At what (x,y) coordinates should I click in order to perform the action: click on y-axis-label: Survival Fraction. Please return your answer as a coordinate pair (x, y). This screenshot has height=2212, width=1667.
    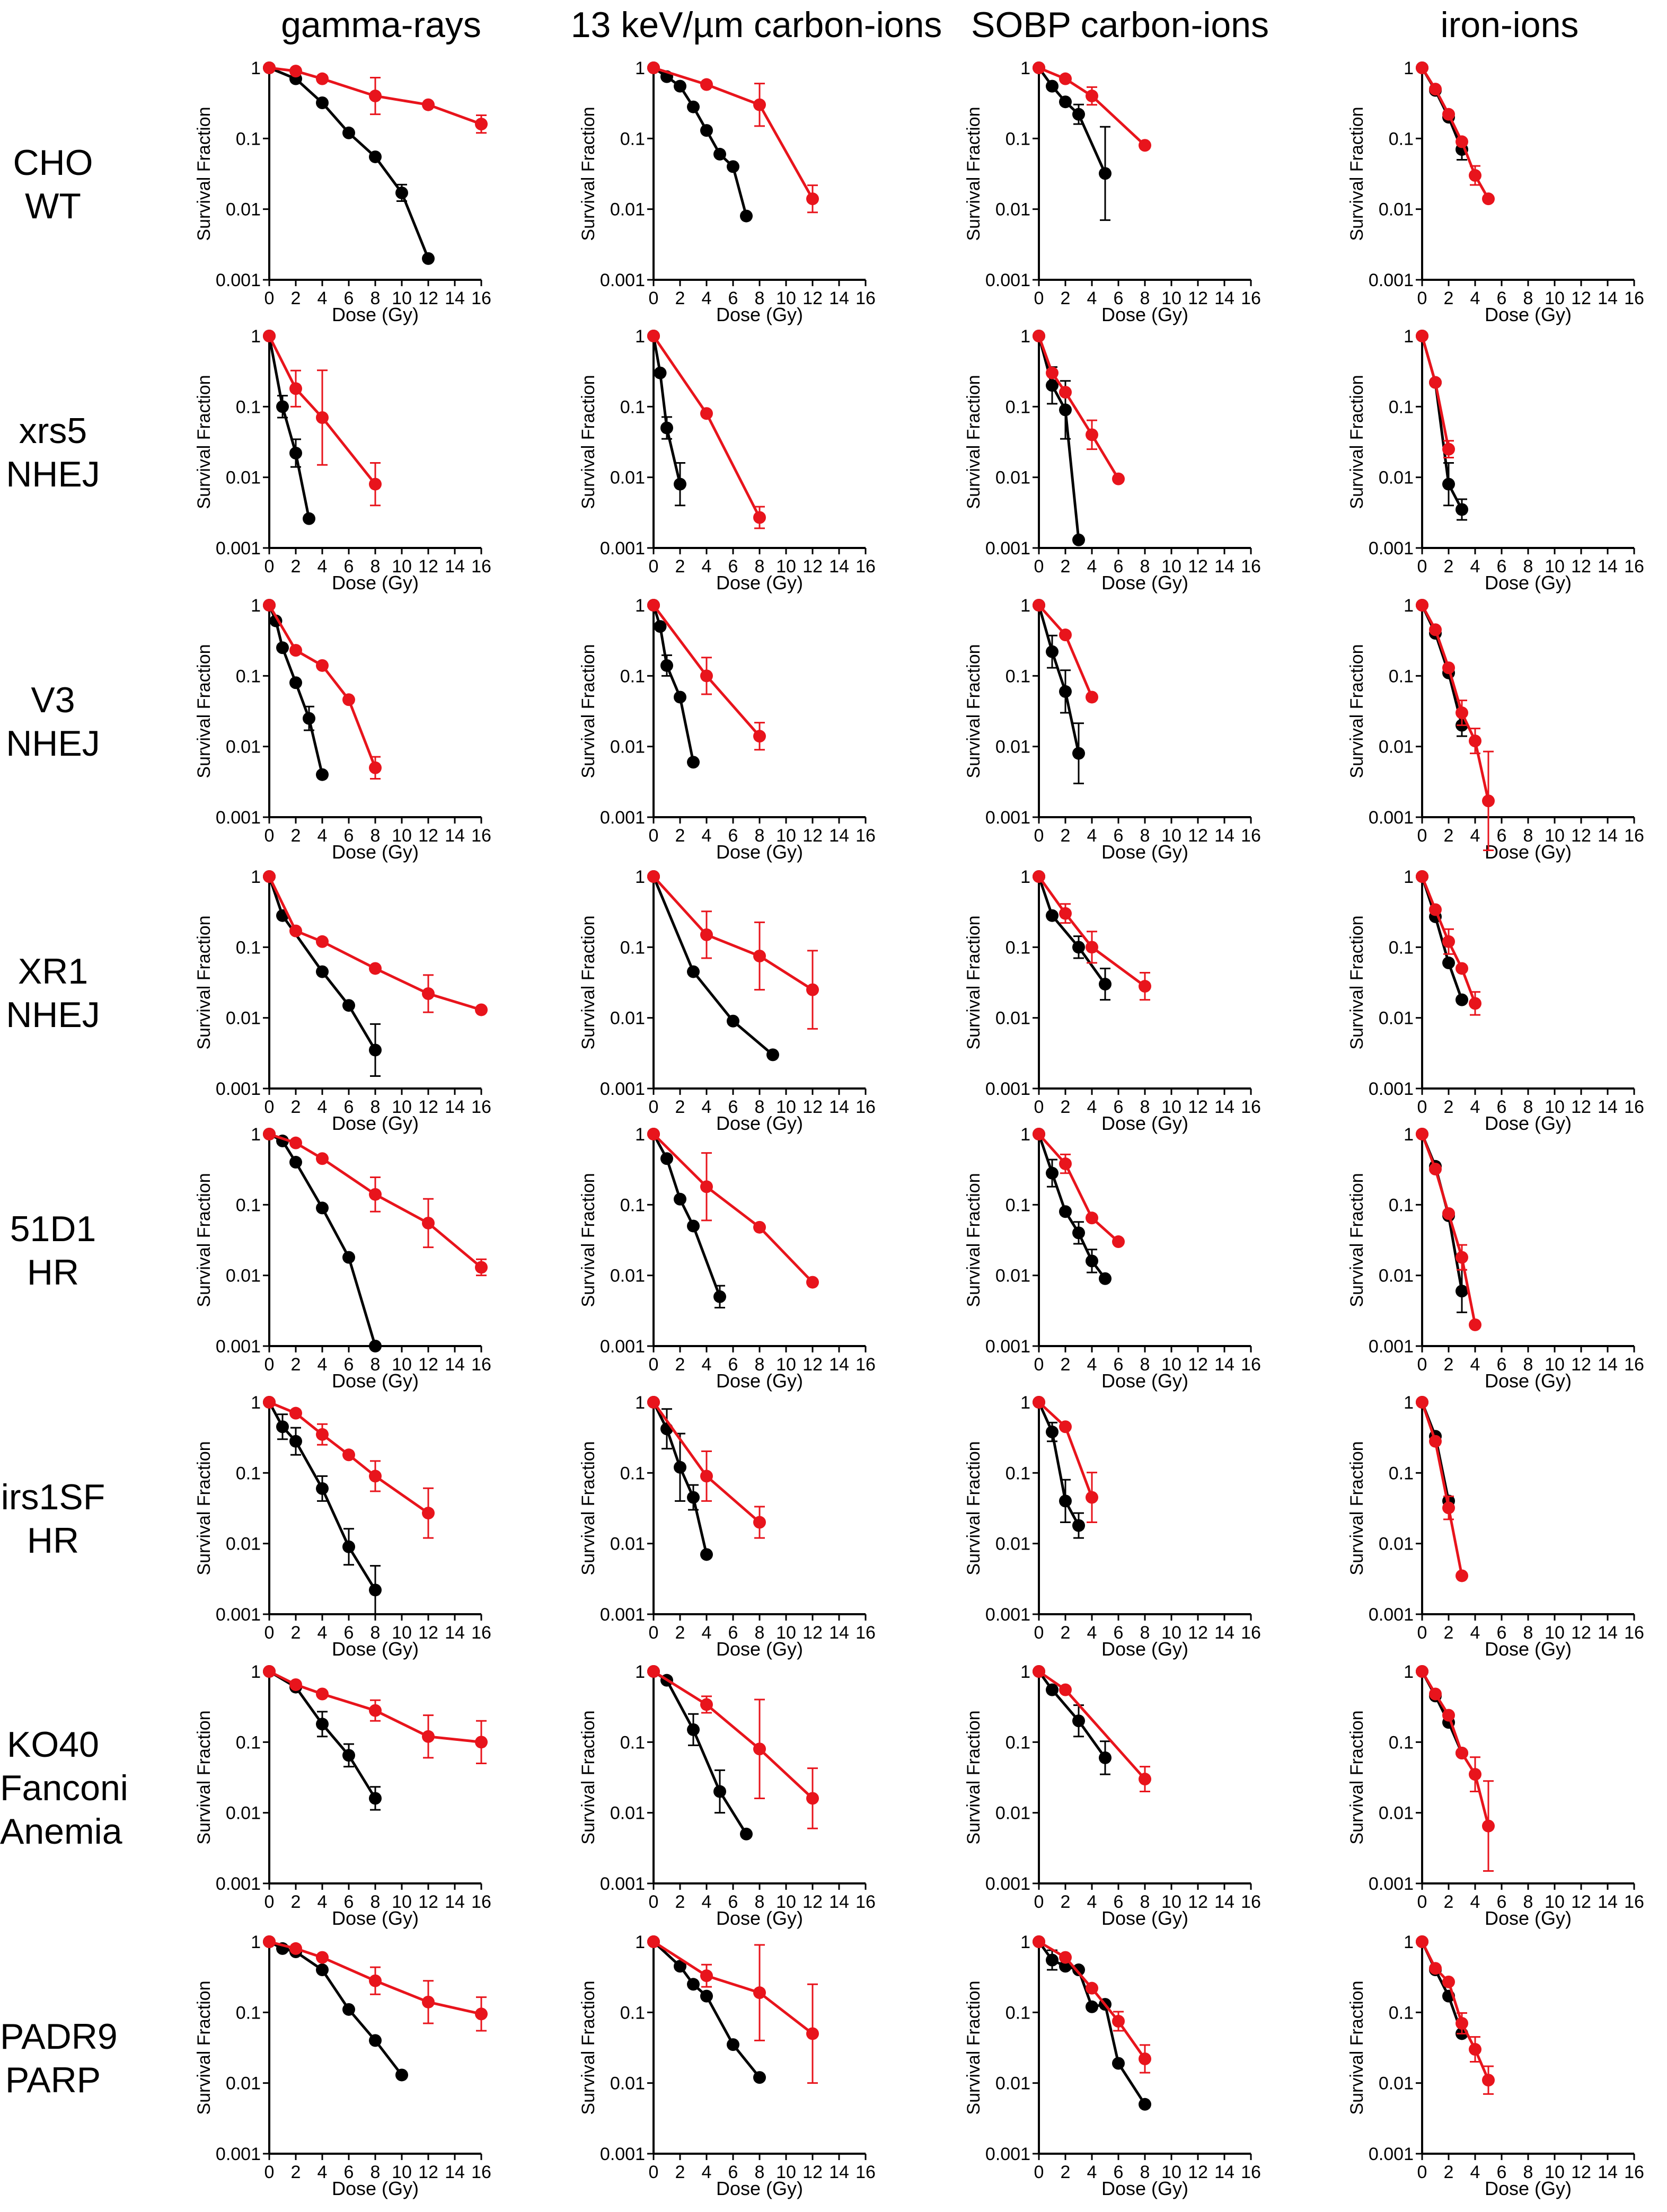
    Looking at the image, I should click on (588, 1508).